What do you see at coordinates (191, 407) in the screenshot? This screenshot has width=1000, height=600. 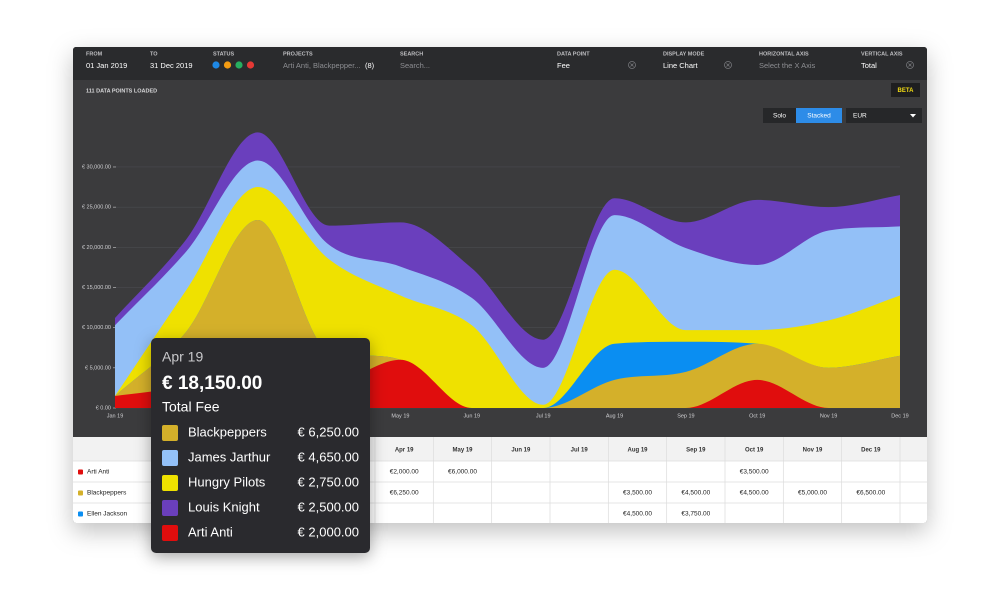 I see `tooltip-caption: Total Fee` at bounding box center [191, 407].